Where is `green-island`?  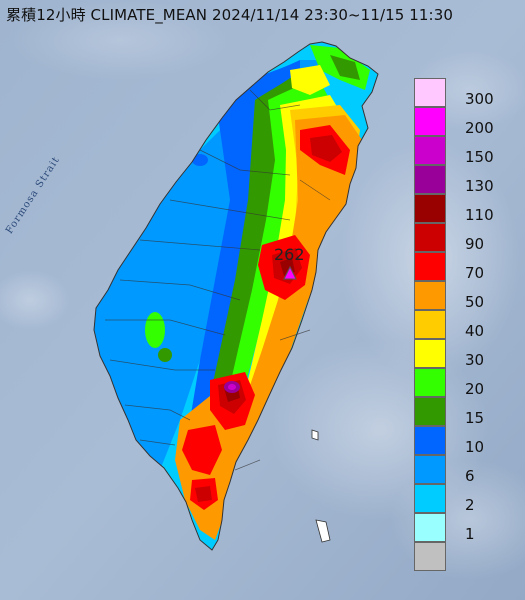 green-island is located at coordinates (315, 435).